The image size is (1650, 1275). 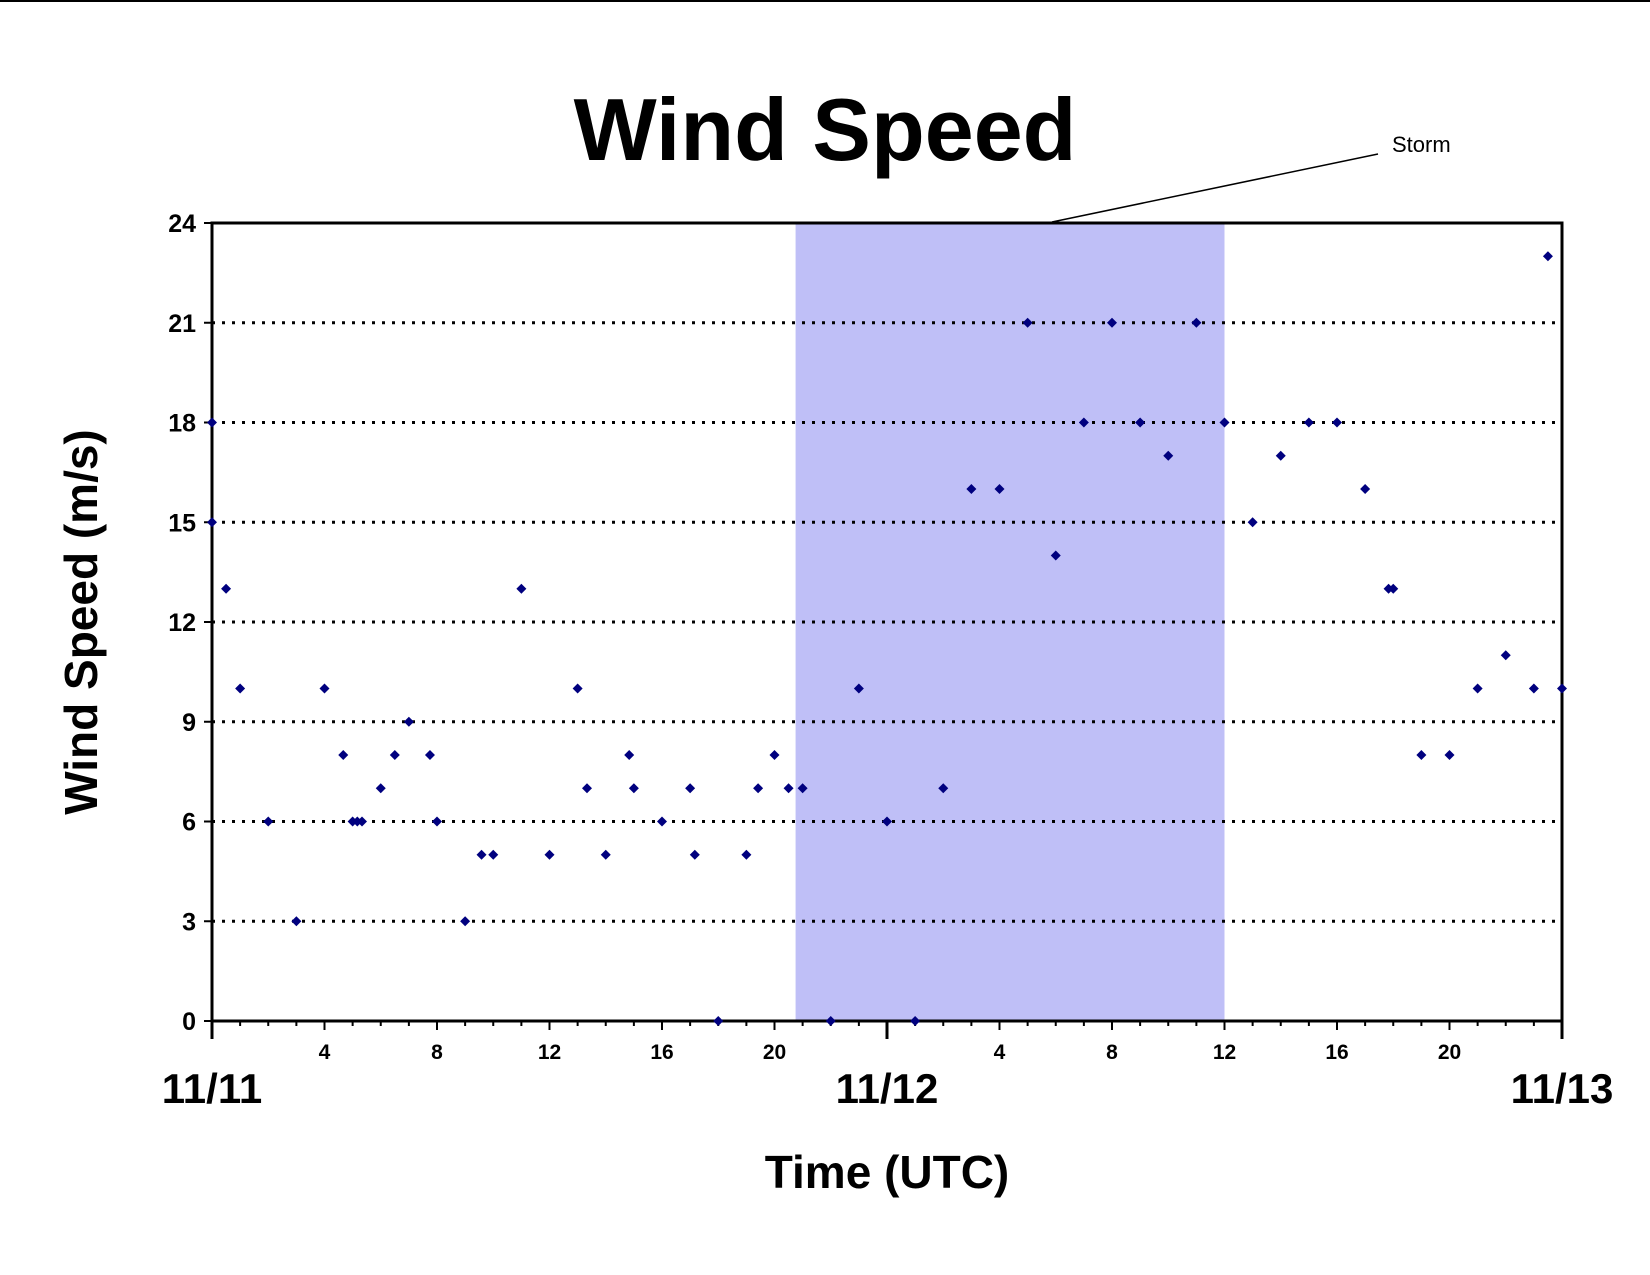 I want to click on ytick-label-18: 18, so click(x=182, y=424).